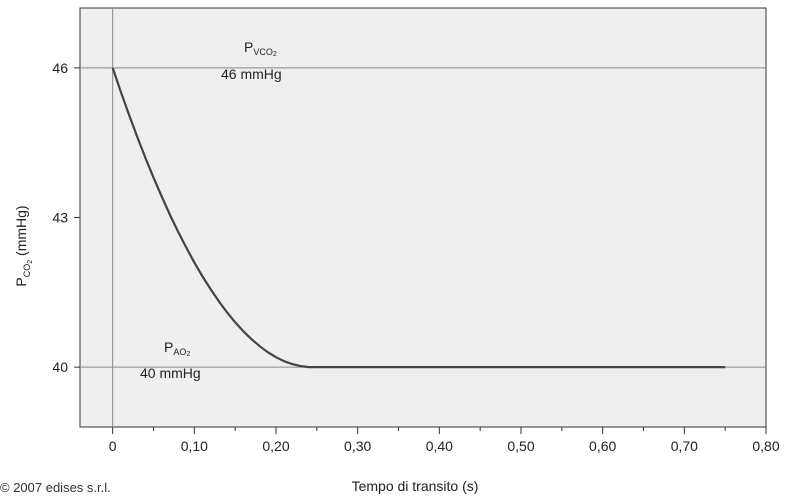  What do you see at coordinates (602, 446) in the screenshot?
I see `x-tick-label-6: 0,60` at bounding box center [602, 446].